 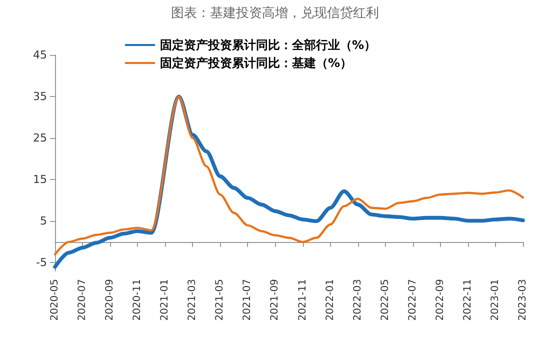 What do you see at coordinates (275, 300) in the screenshot?
I see `x-tick-label: 2021-09` at bounding box center [275, 300].